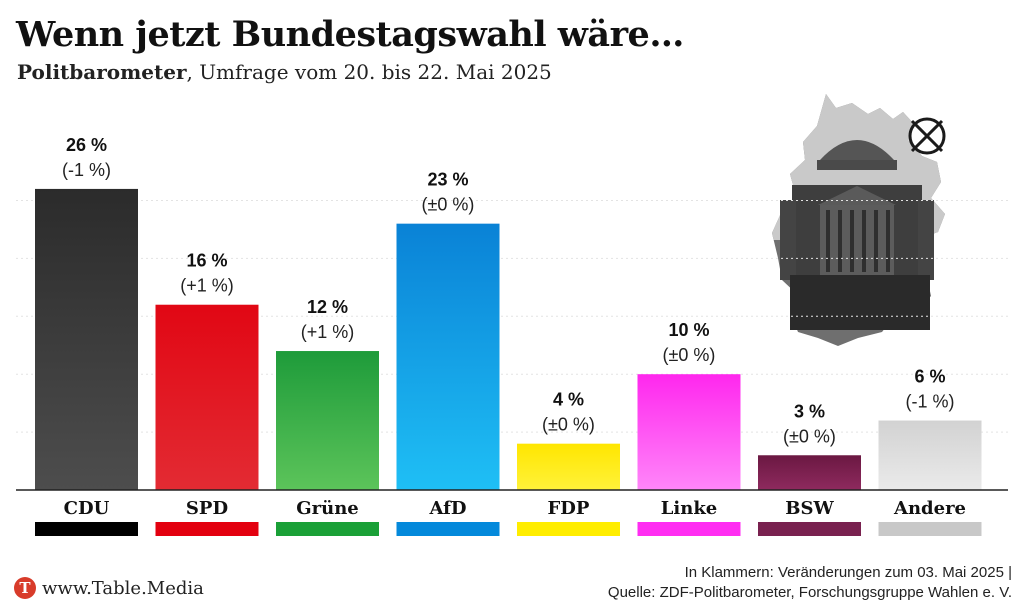  I want to click on brand: T www.Table.Media, so click(109, 588).